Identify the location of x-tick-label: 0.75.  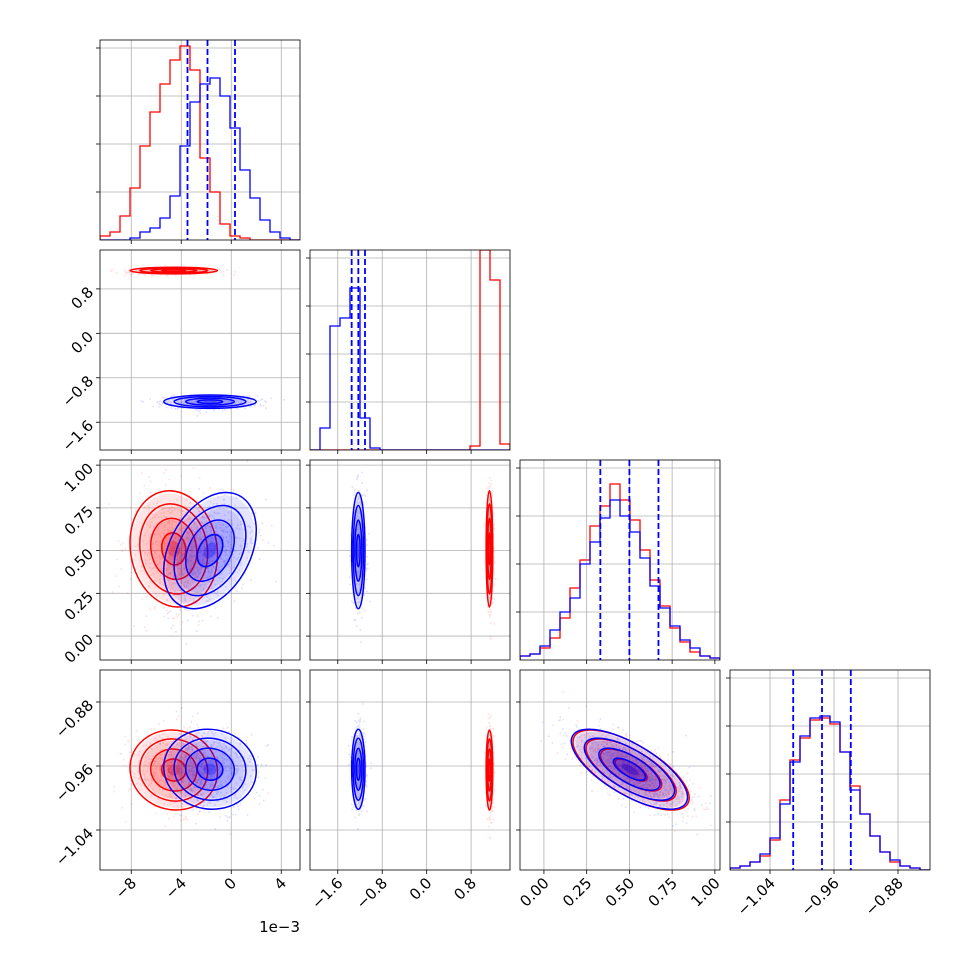
(663, 892).